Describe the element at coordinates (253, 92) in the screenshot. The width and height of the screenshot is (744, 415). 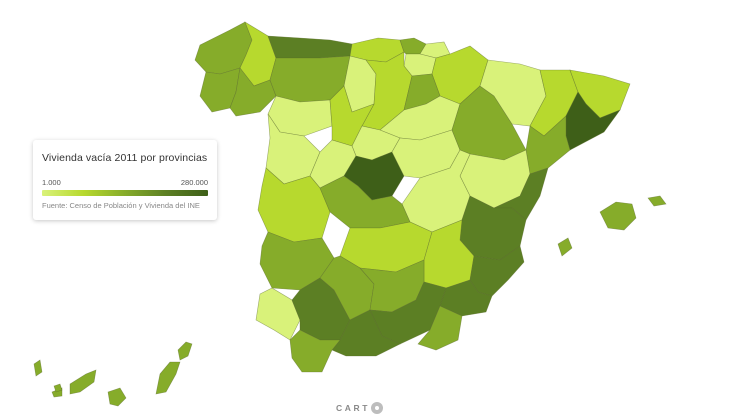
I see `province-ourense` at that location.